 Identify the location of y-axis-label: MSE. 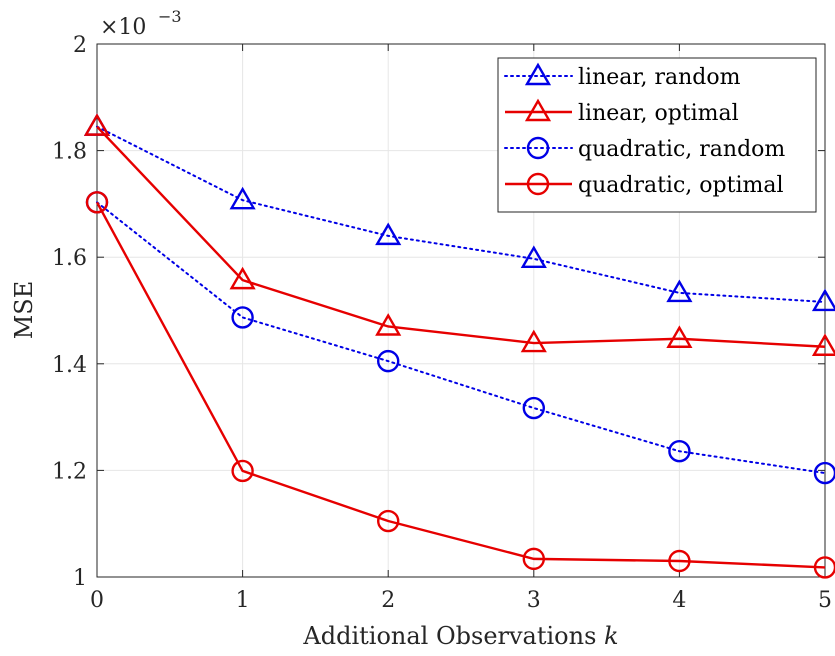
(24, 310).